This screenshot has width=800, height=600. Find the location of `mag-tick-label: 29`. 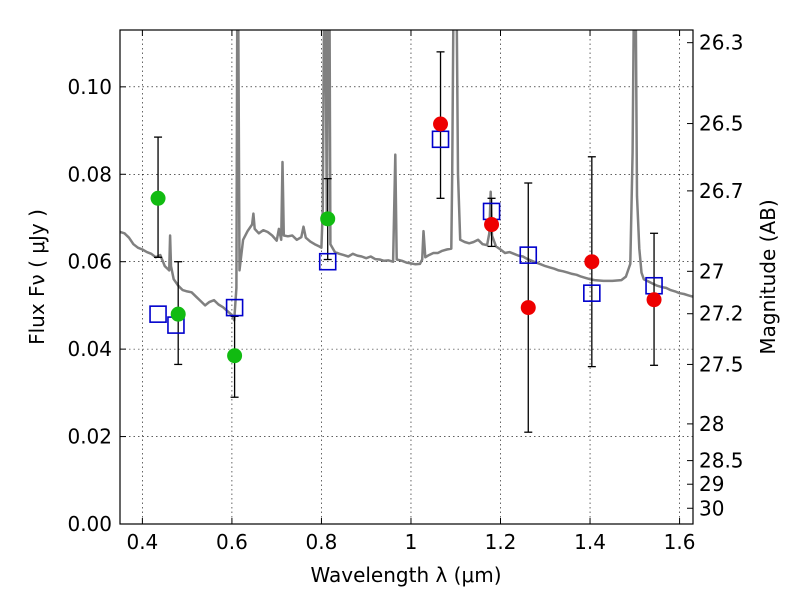

mag-tick-label: 29 is located at coordinates (711, 484).